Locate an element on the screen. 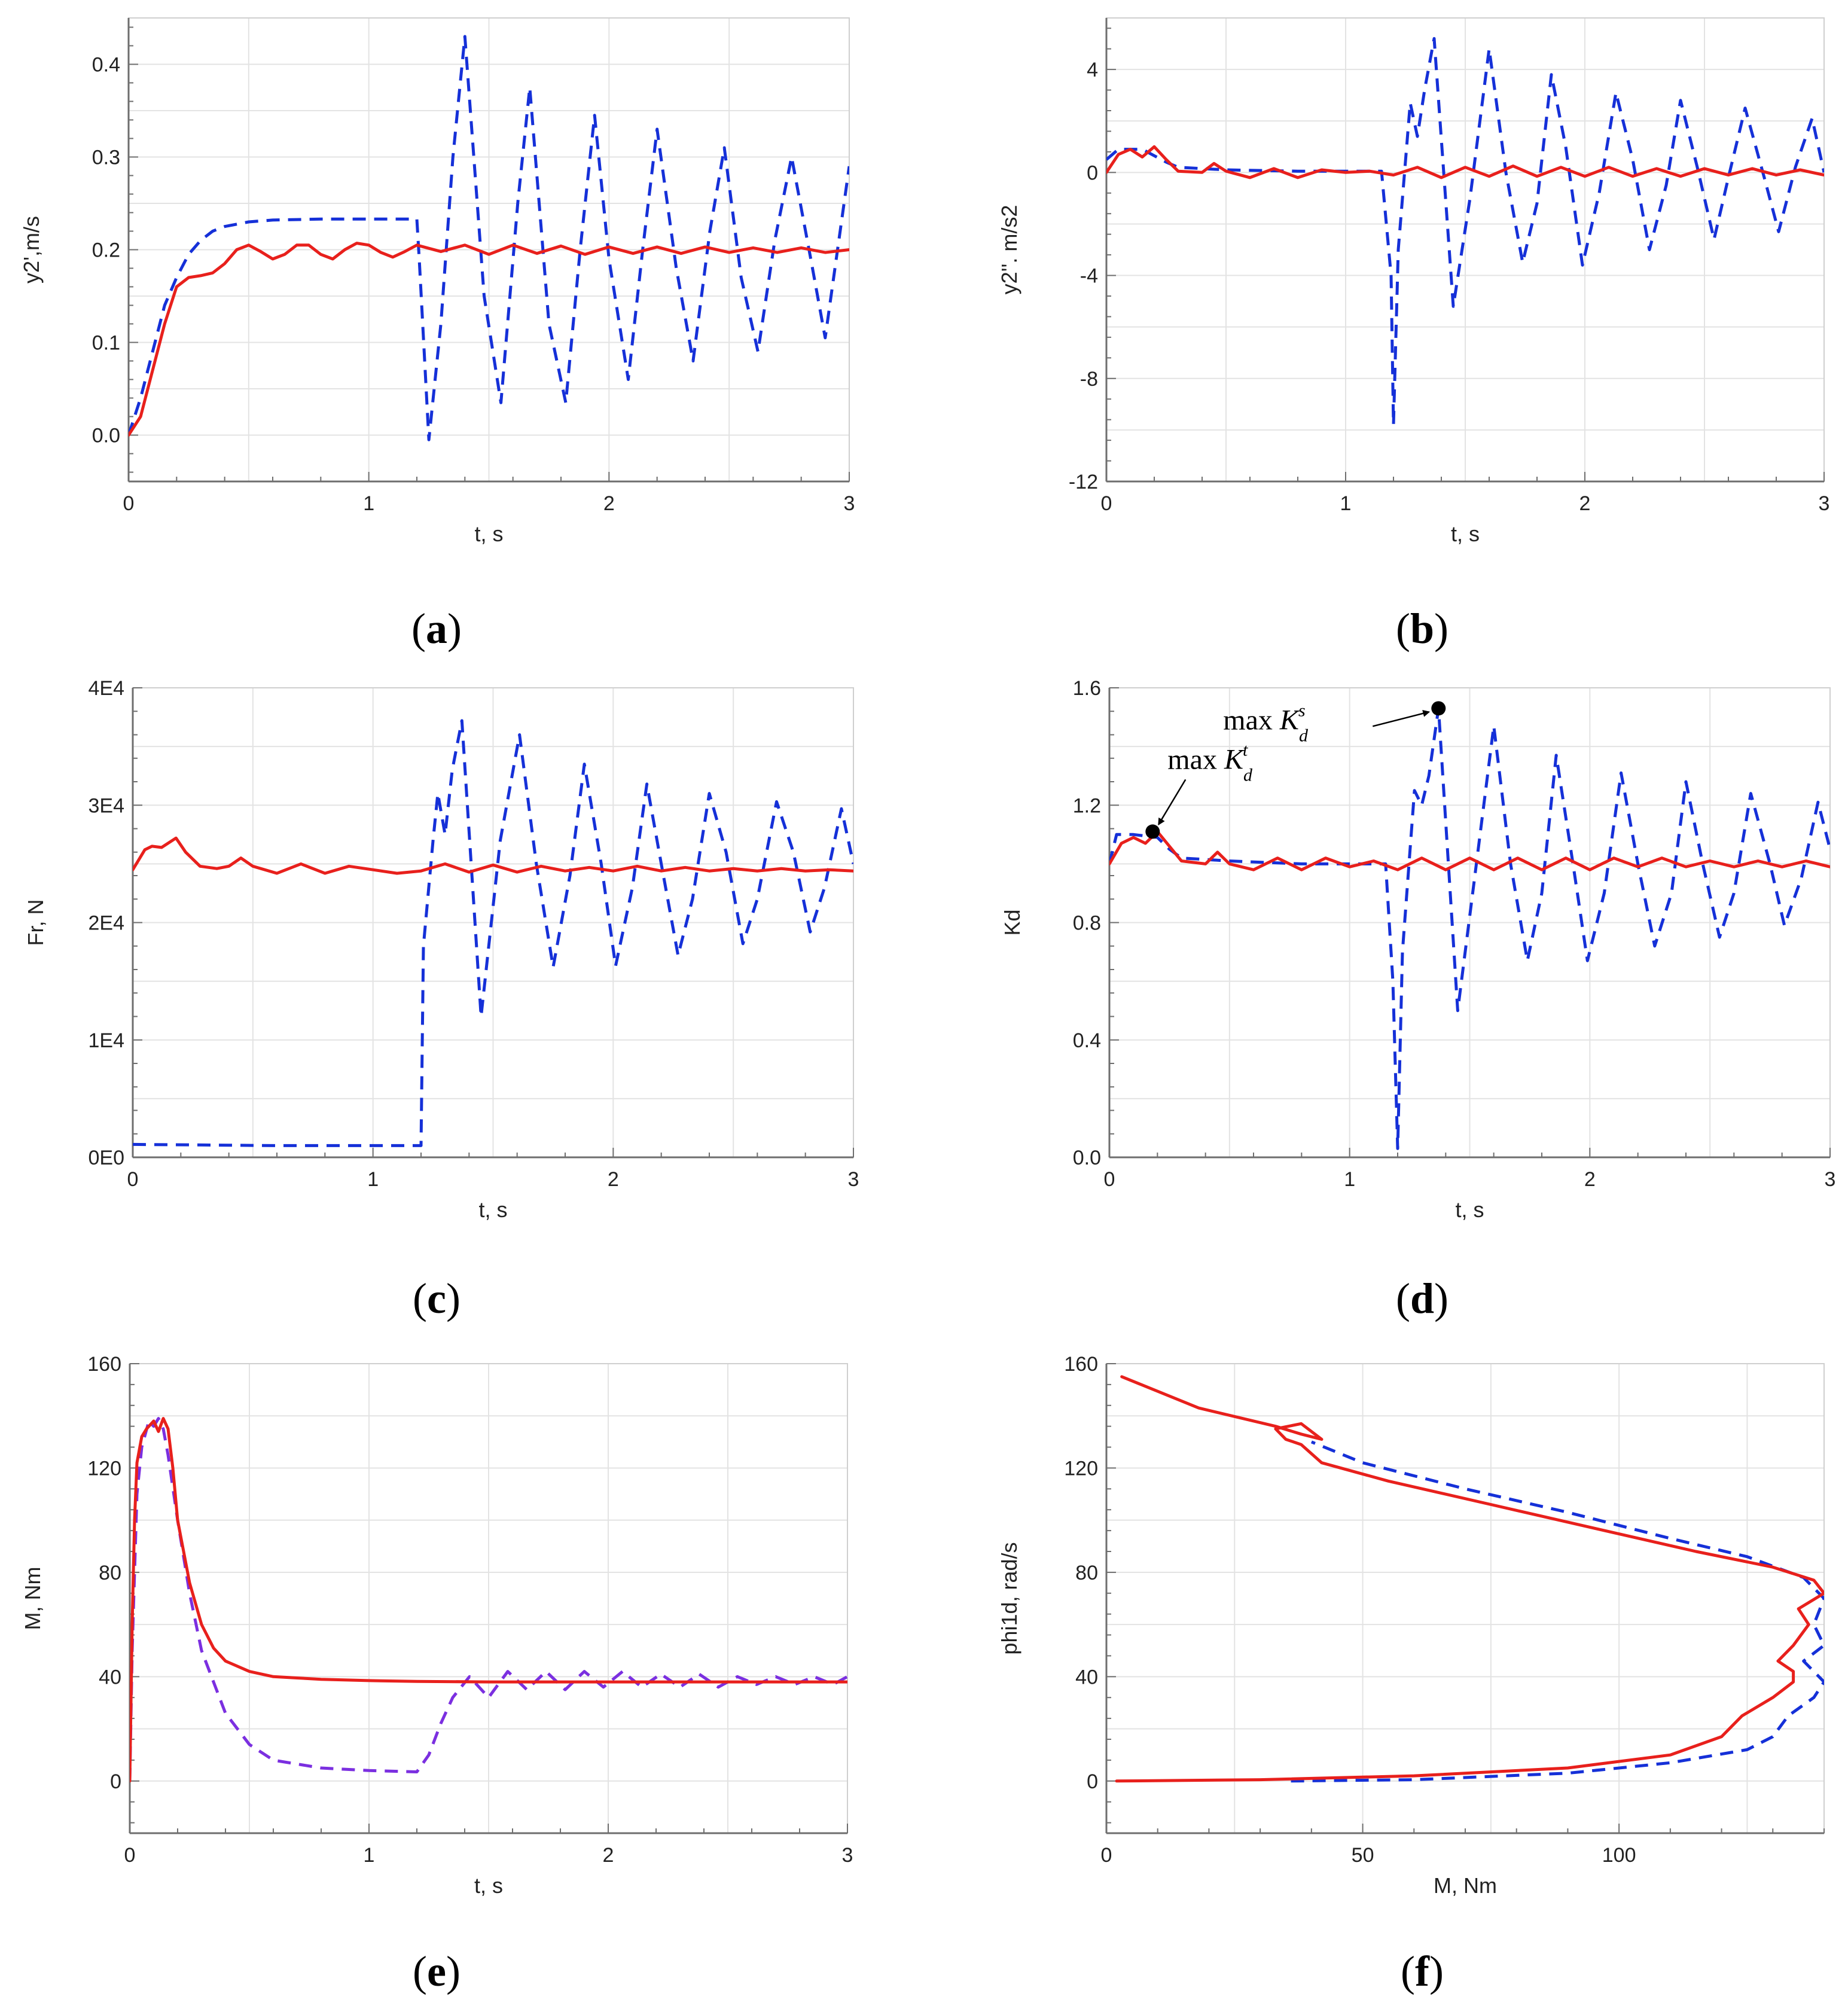 Image resolution: width=1848 pixels, height=2015 pixels. x-axis-label-d: t, s is located at coordinates (1469, 1209).